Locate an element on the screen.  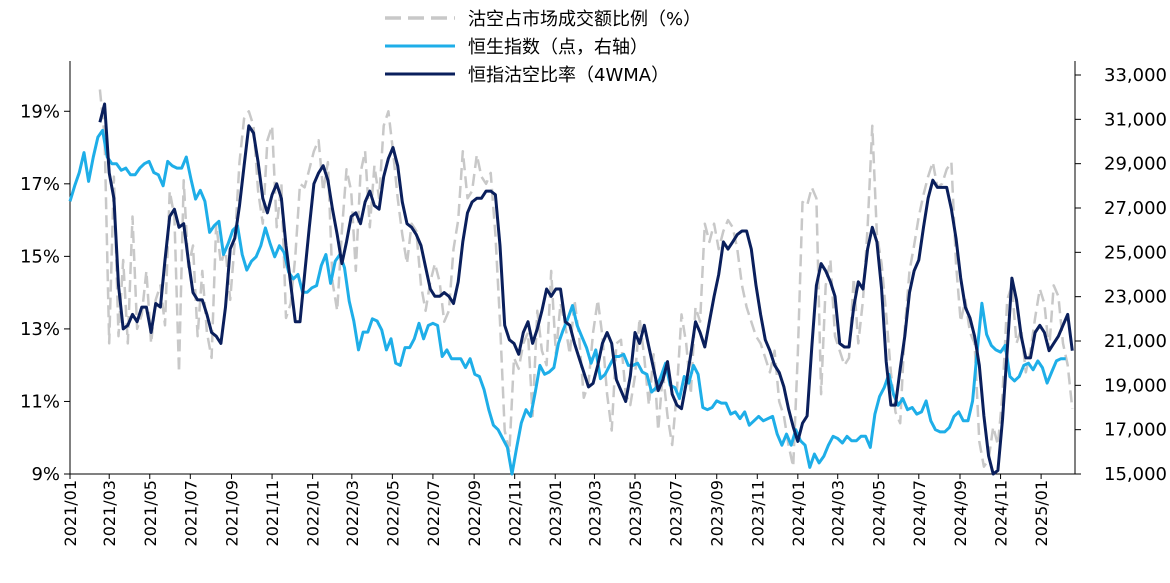
left-tick-label: 15% is located at coordinates (40, 256).